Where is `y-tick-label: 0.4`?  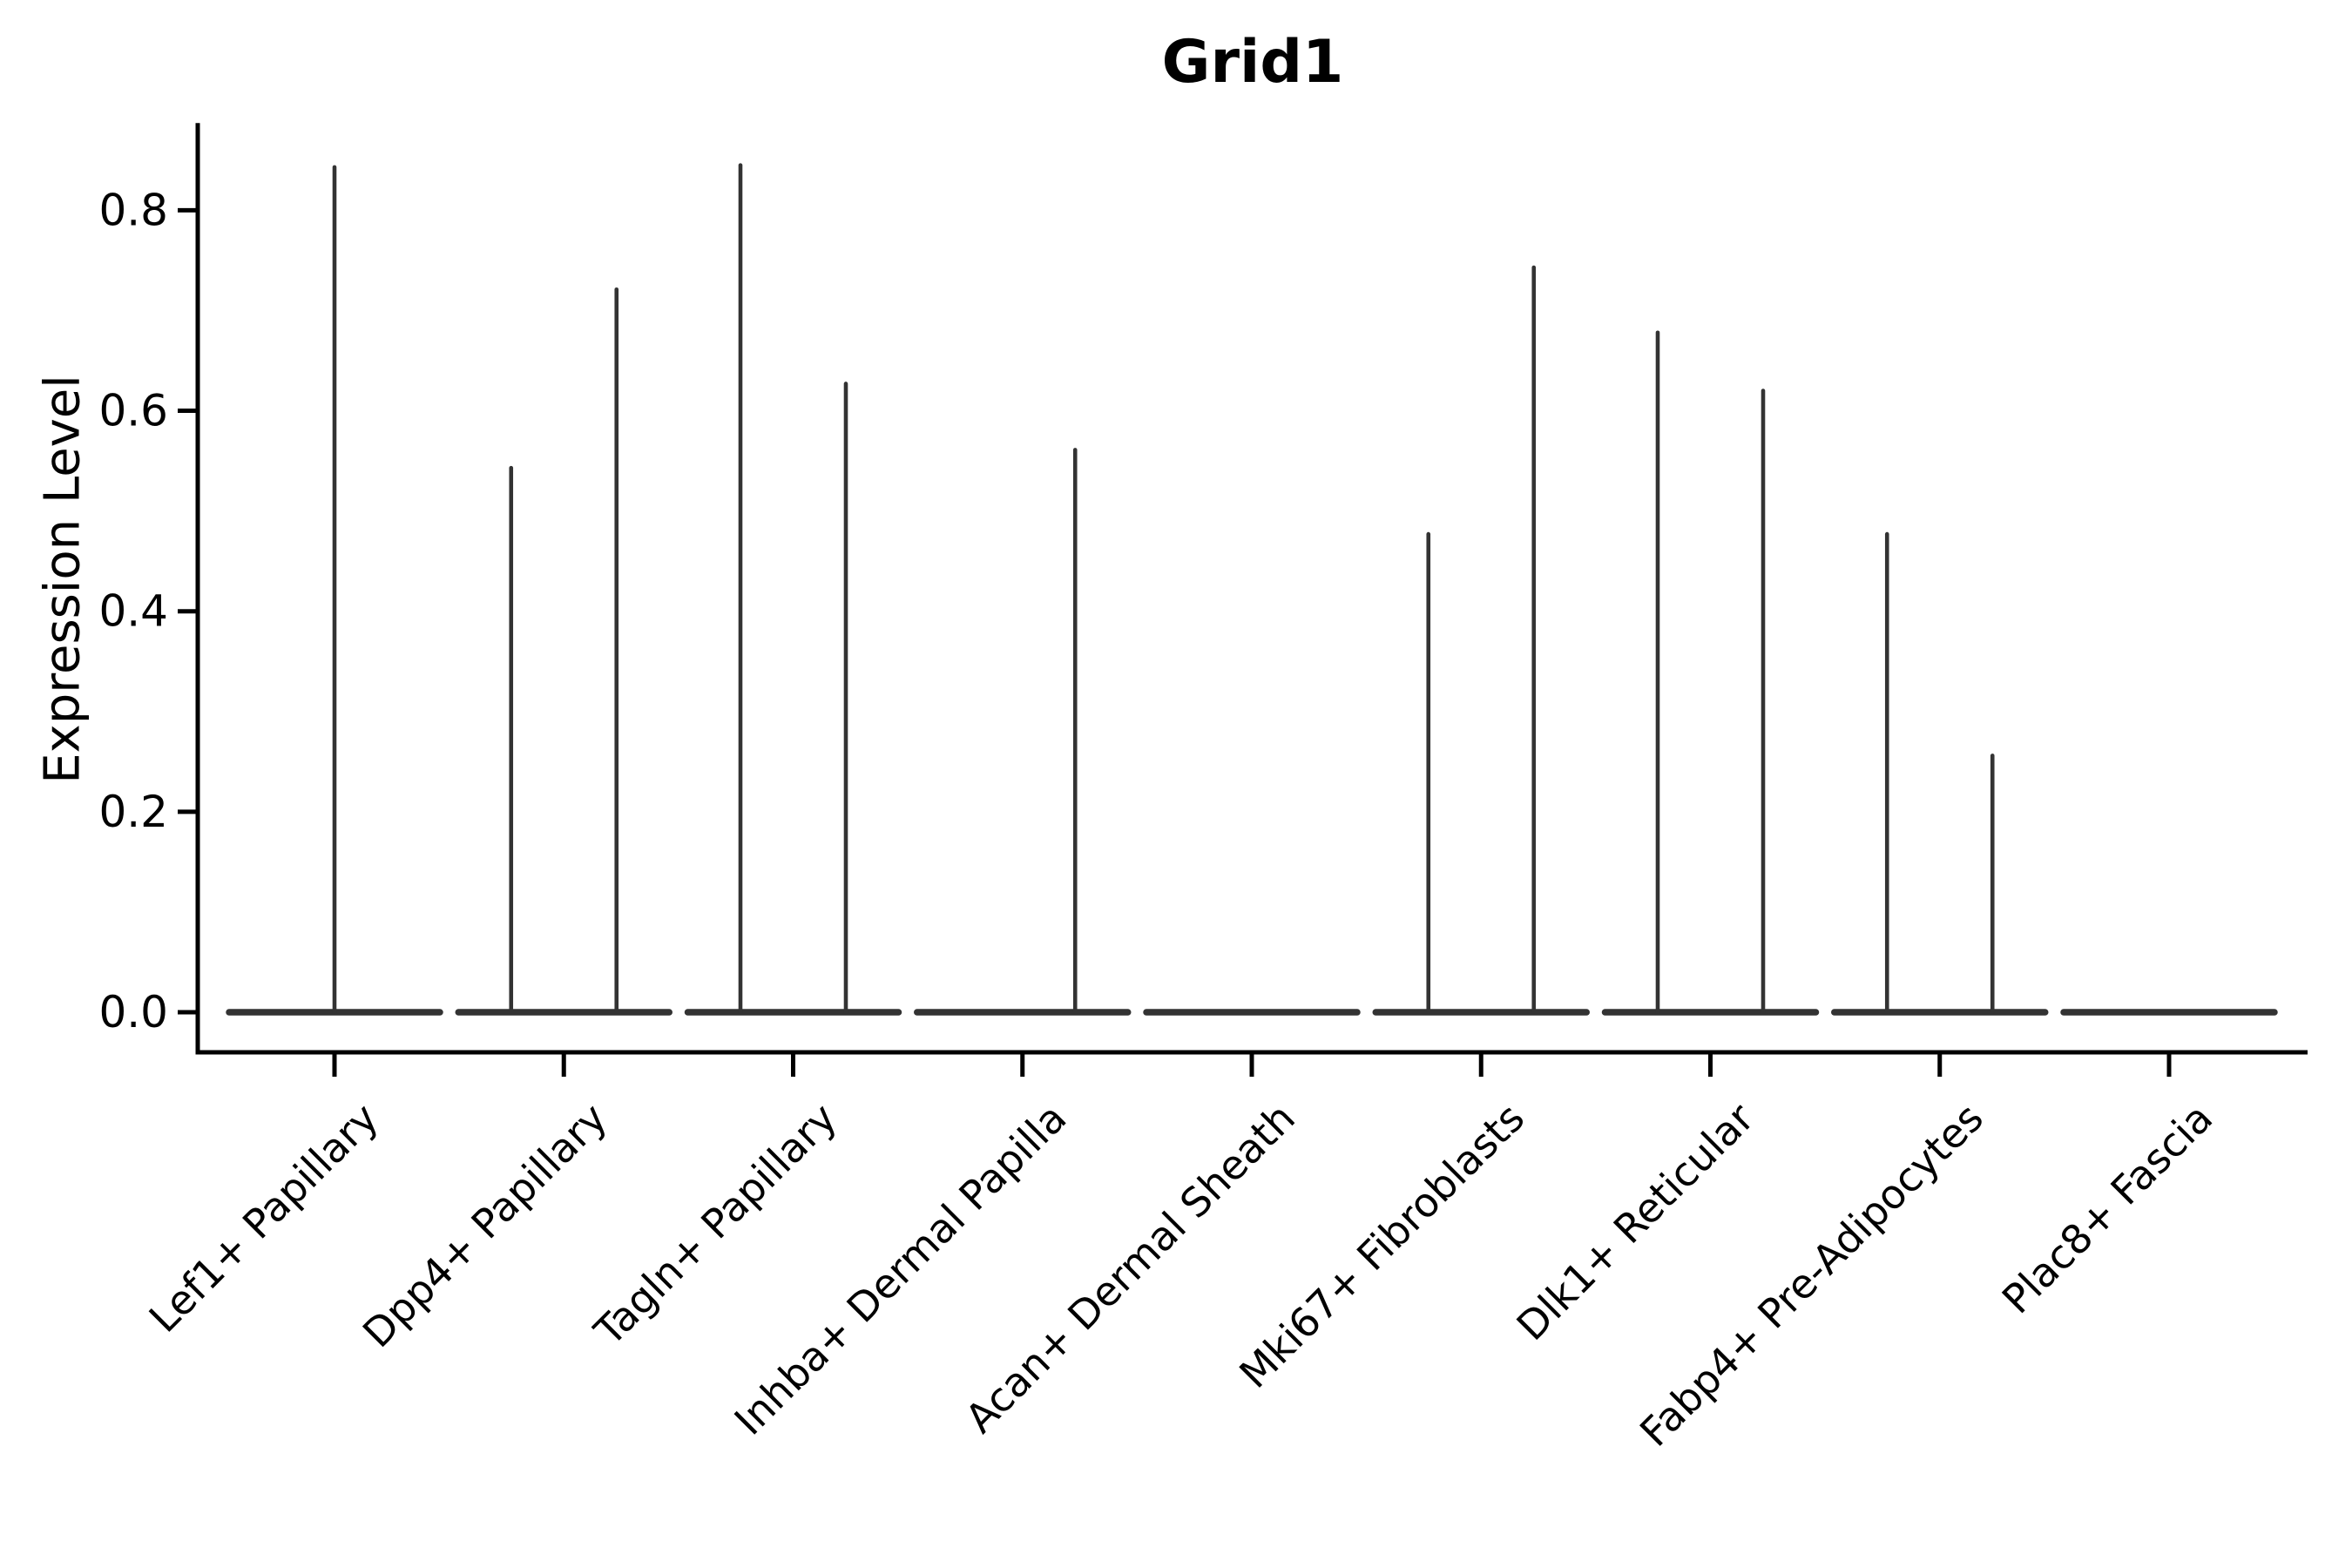 y-tick-label: 0.4 is located at coordinates (133, 611).